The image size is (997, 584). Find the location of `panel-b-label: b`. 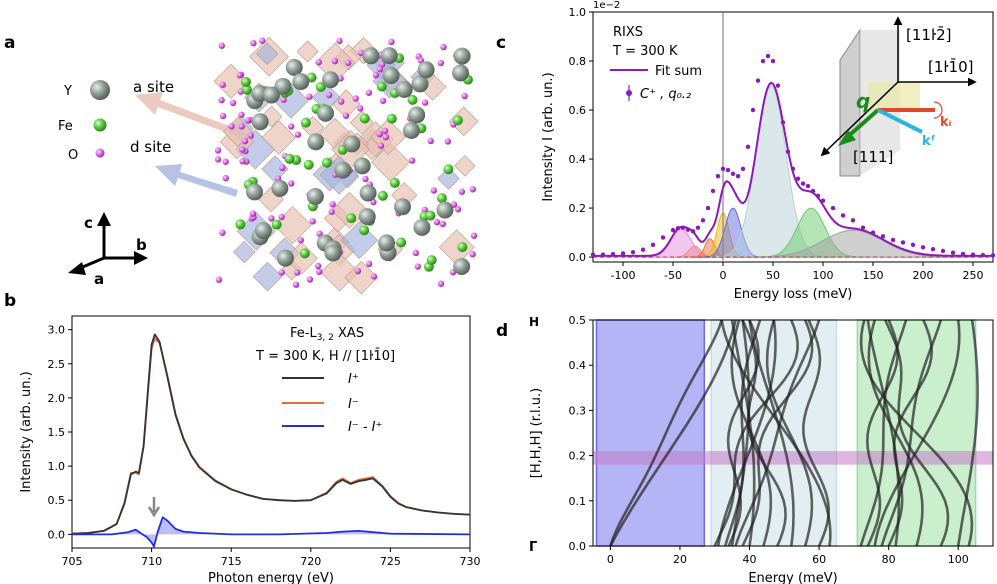

panel-b-label: b is located at coordinates (10, 301).